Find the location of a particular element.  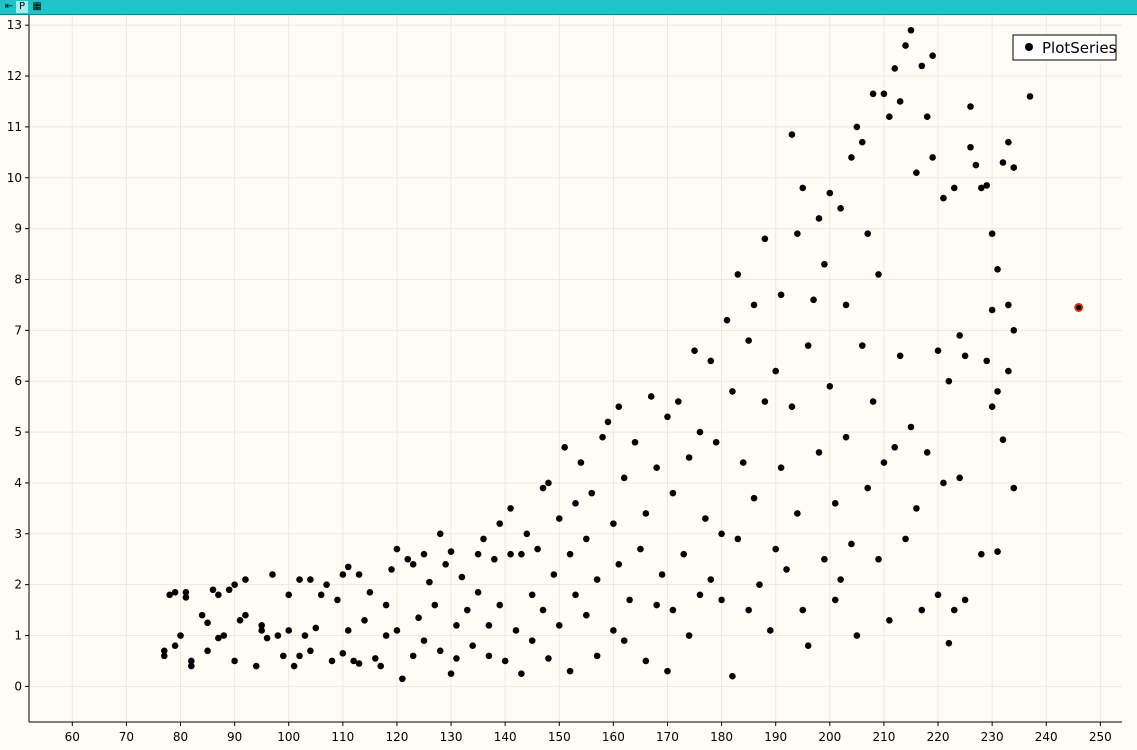

highlighted-point-core is located at coordinates (1079, 307).